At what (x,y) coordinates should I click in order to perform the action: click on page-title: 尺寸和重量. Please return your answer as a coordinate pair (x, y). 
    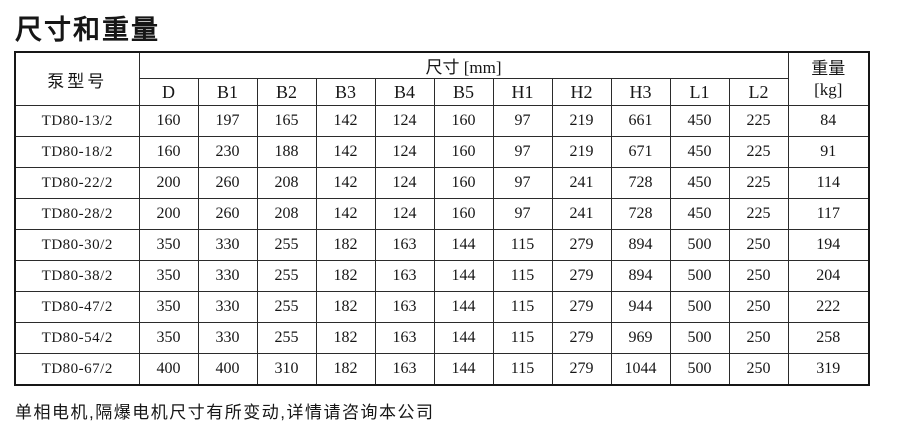
    Looking at the image, I should click on (87, 30).